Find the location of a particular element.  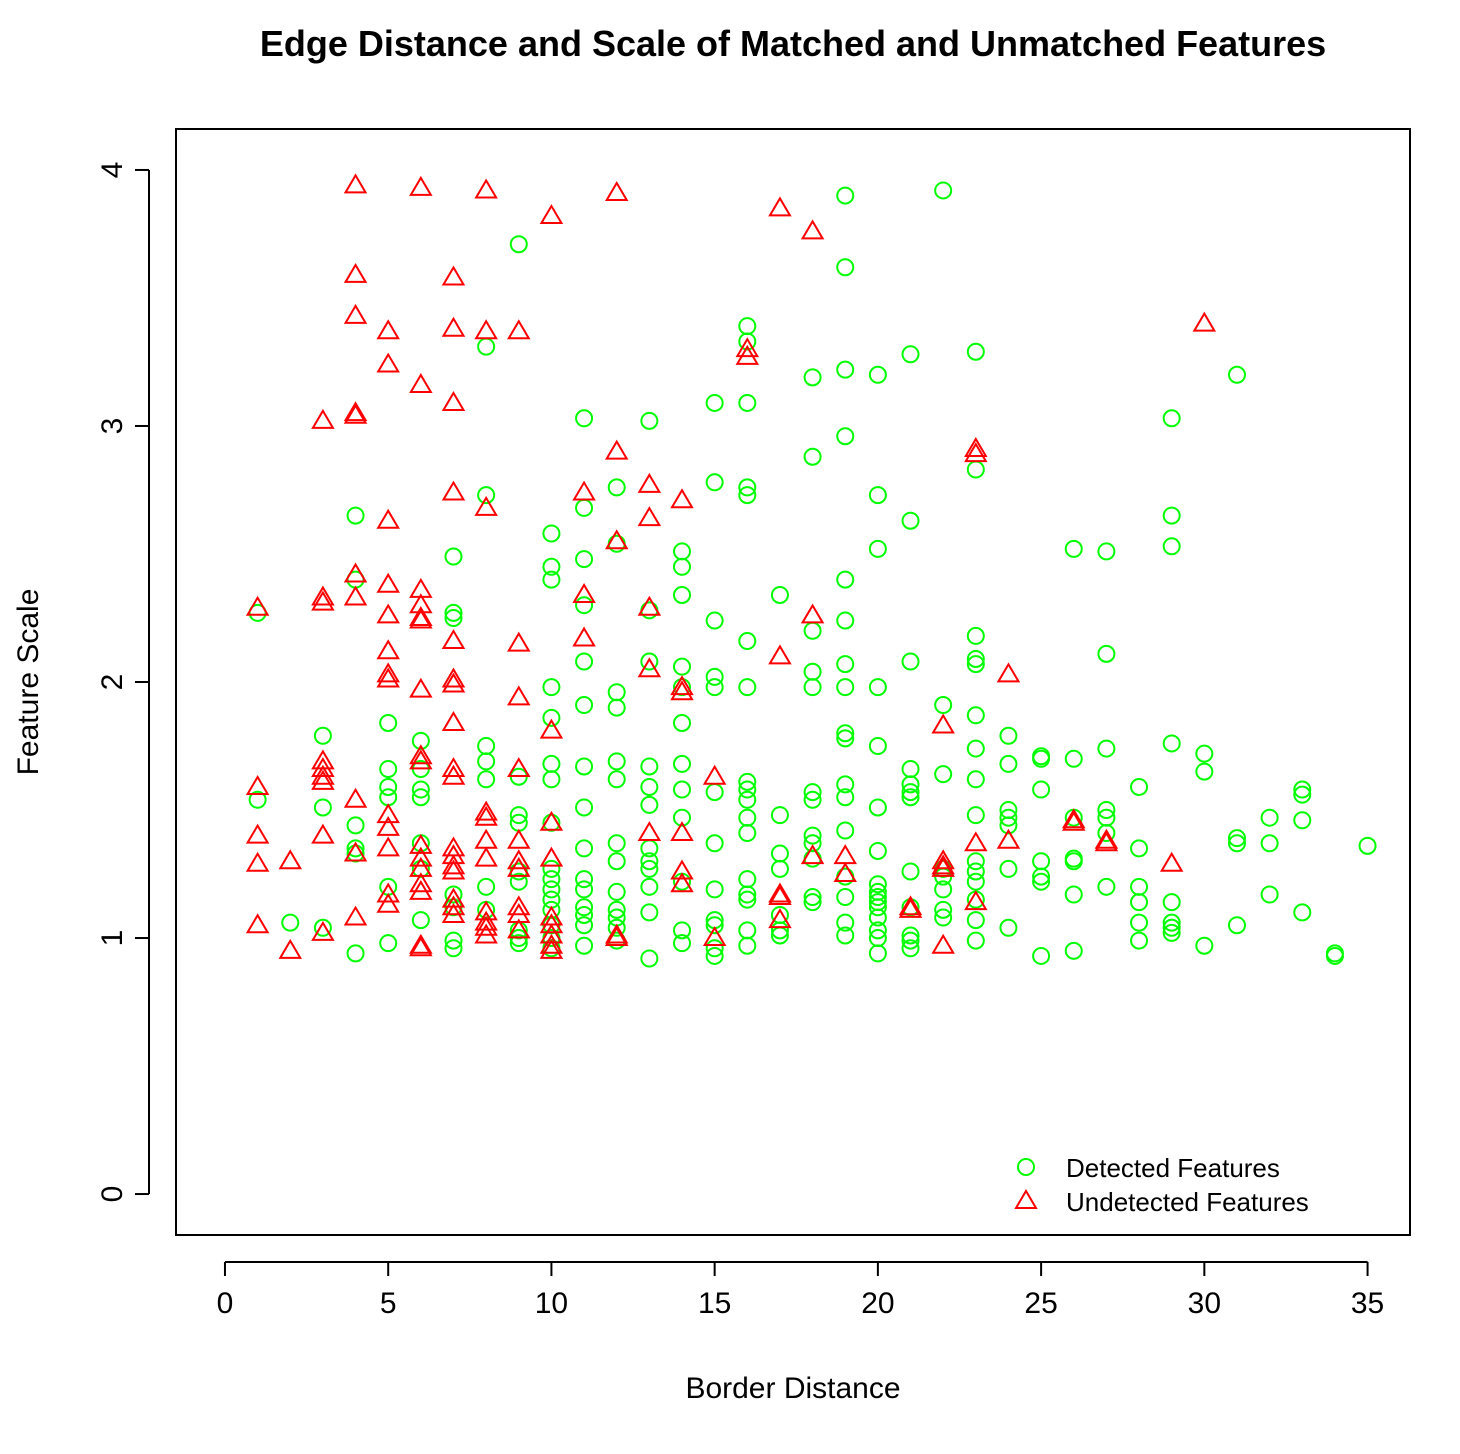

legend-circle-marker is located at coordinates (1026, 1167).